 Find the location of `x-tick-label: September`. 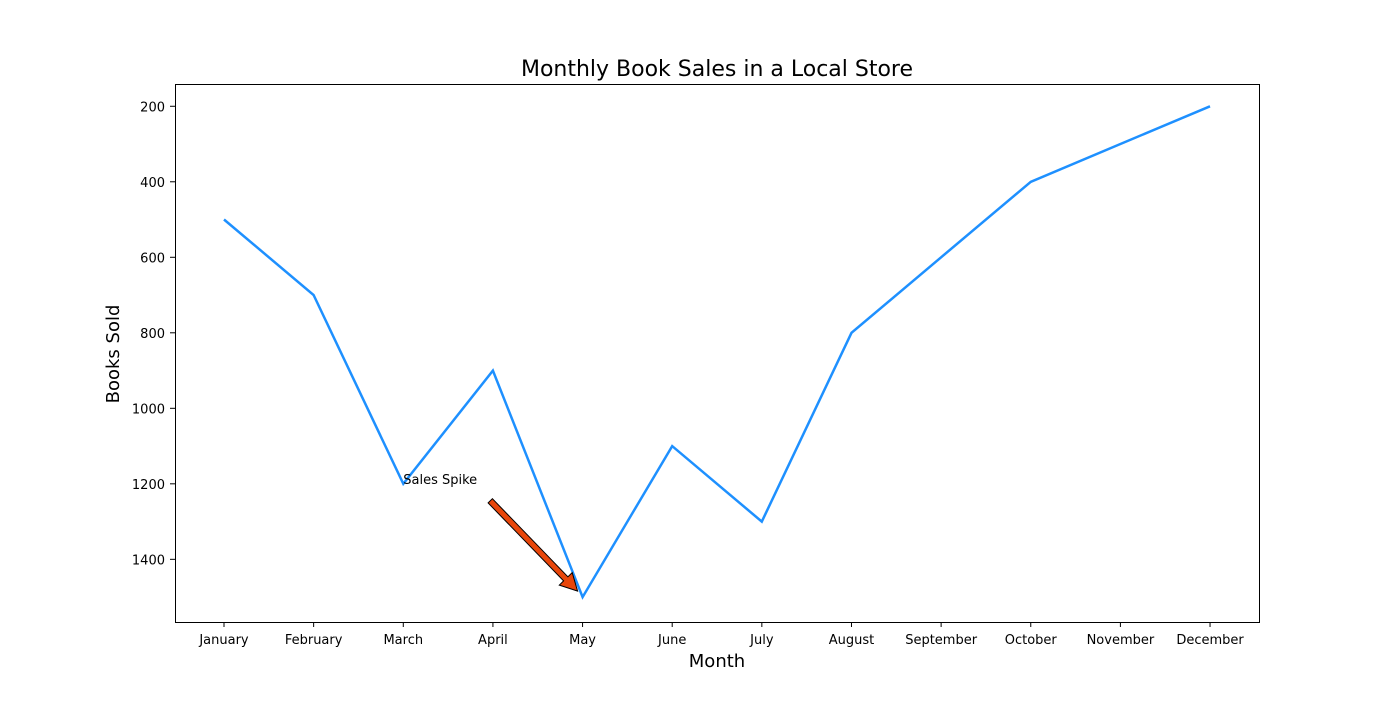

x-tick-label: September is located at coordinates (941, 640).